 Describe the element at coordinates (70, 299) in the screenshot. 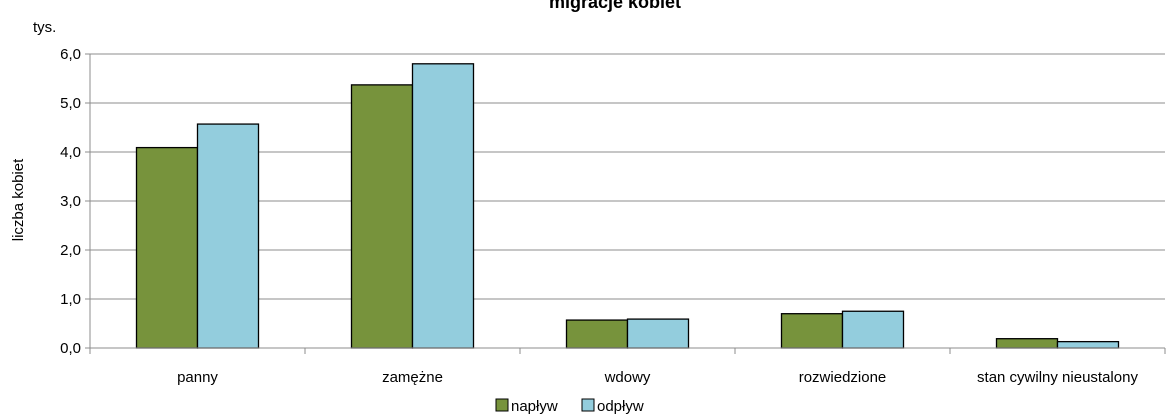

I see `y-tick-label: 1,0` at that location.